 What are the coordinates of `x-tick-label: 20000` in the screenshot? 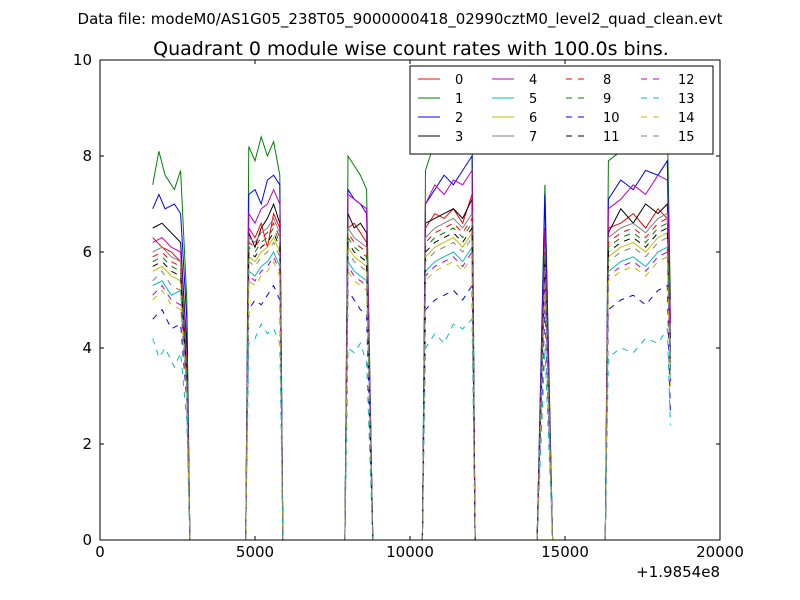 It's located at (720, 552).